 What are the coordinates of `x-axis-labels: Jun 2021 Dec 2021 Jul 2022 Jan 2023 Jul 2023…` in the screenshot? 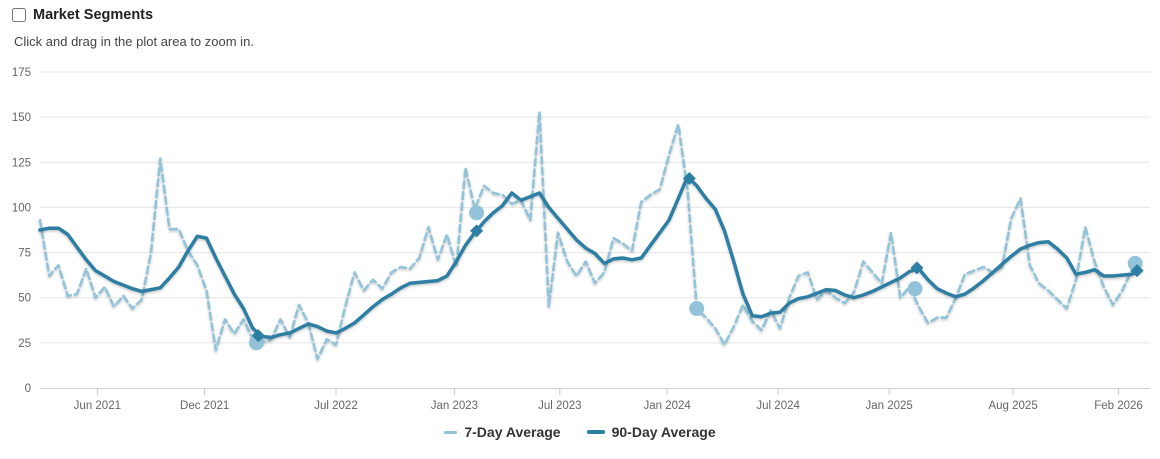 It's located at (608, 406).